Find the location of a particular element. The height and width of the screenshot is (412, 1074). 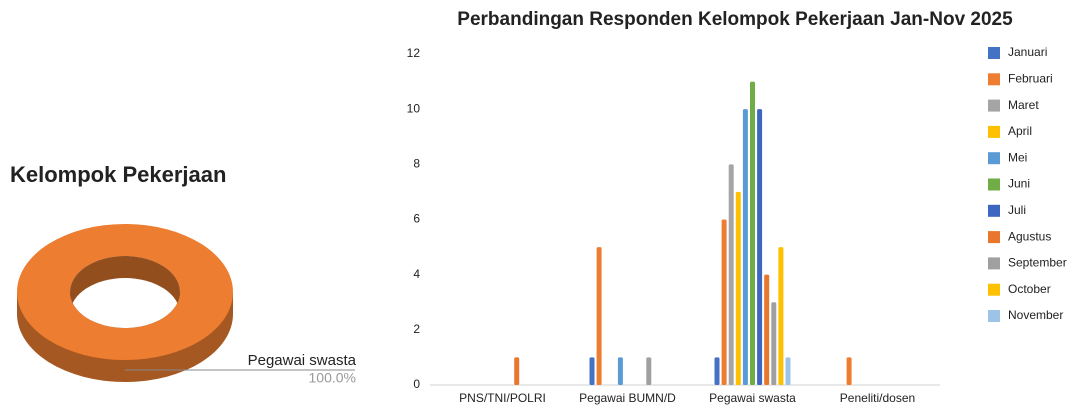

y-tick-label: 0 is located at coordinates (416, 384).